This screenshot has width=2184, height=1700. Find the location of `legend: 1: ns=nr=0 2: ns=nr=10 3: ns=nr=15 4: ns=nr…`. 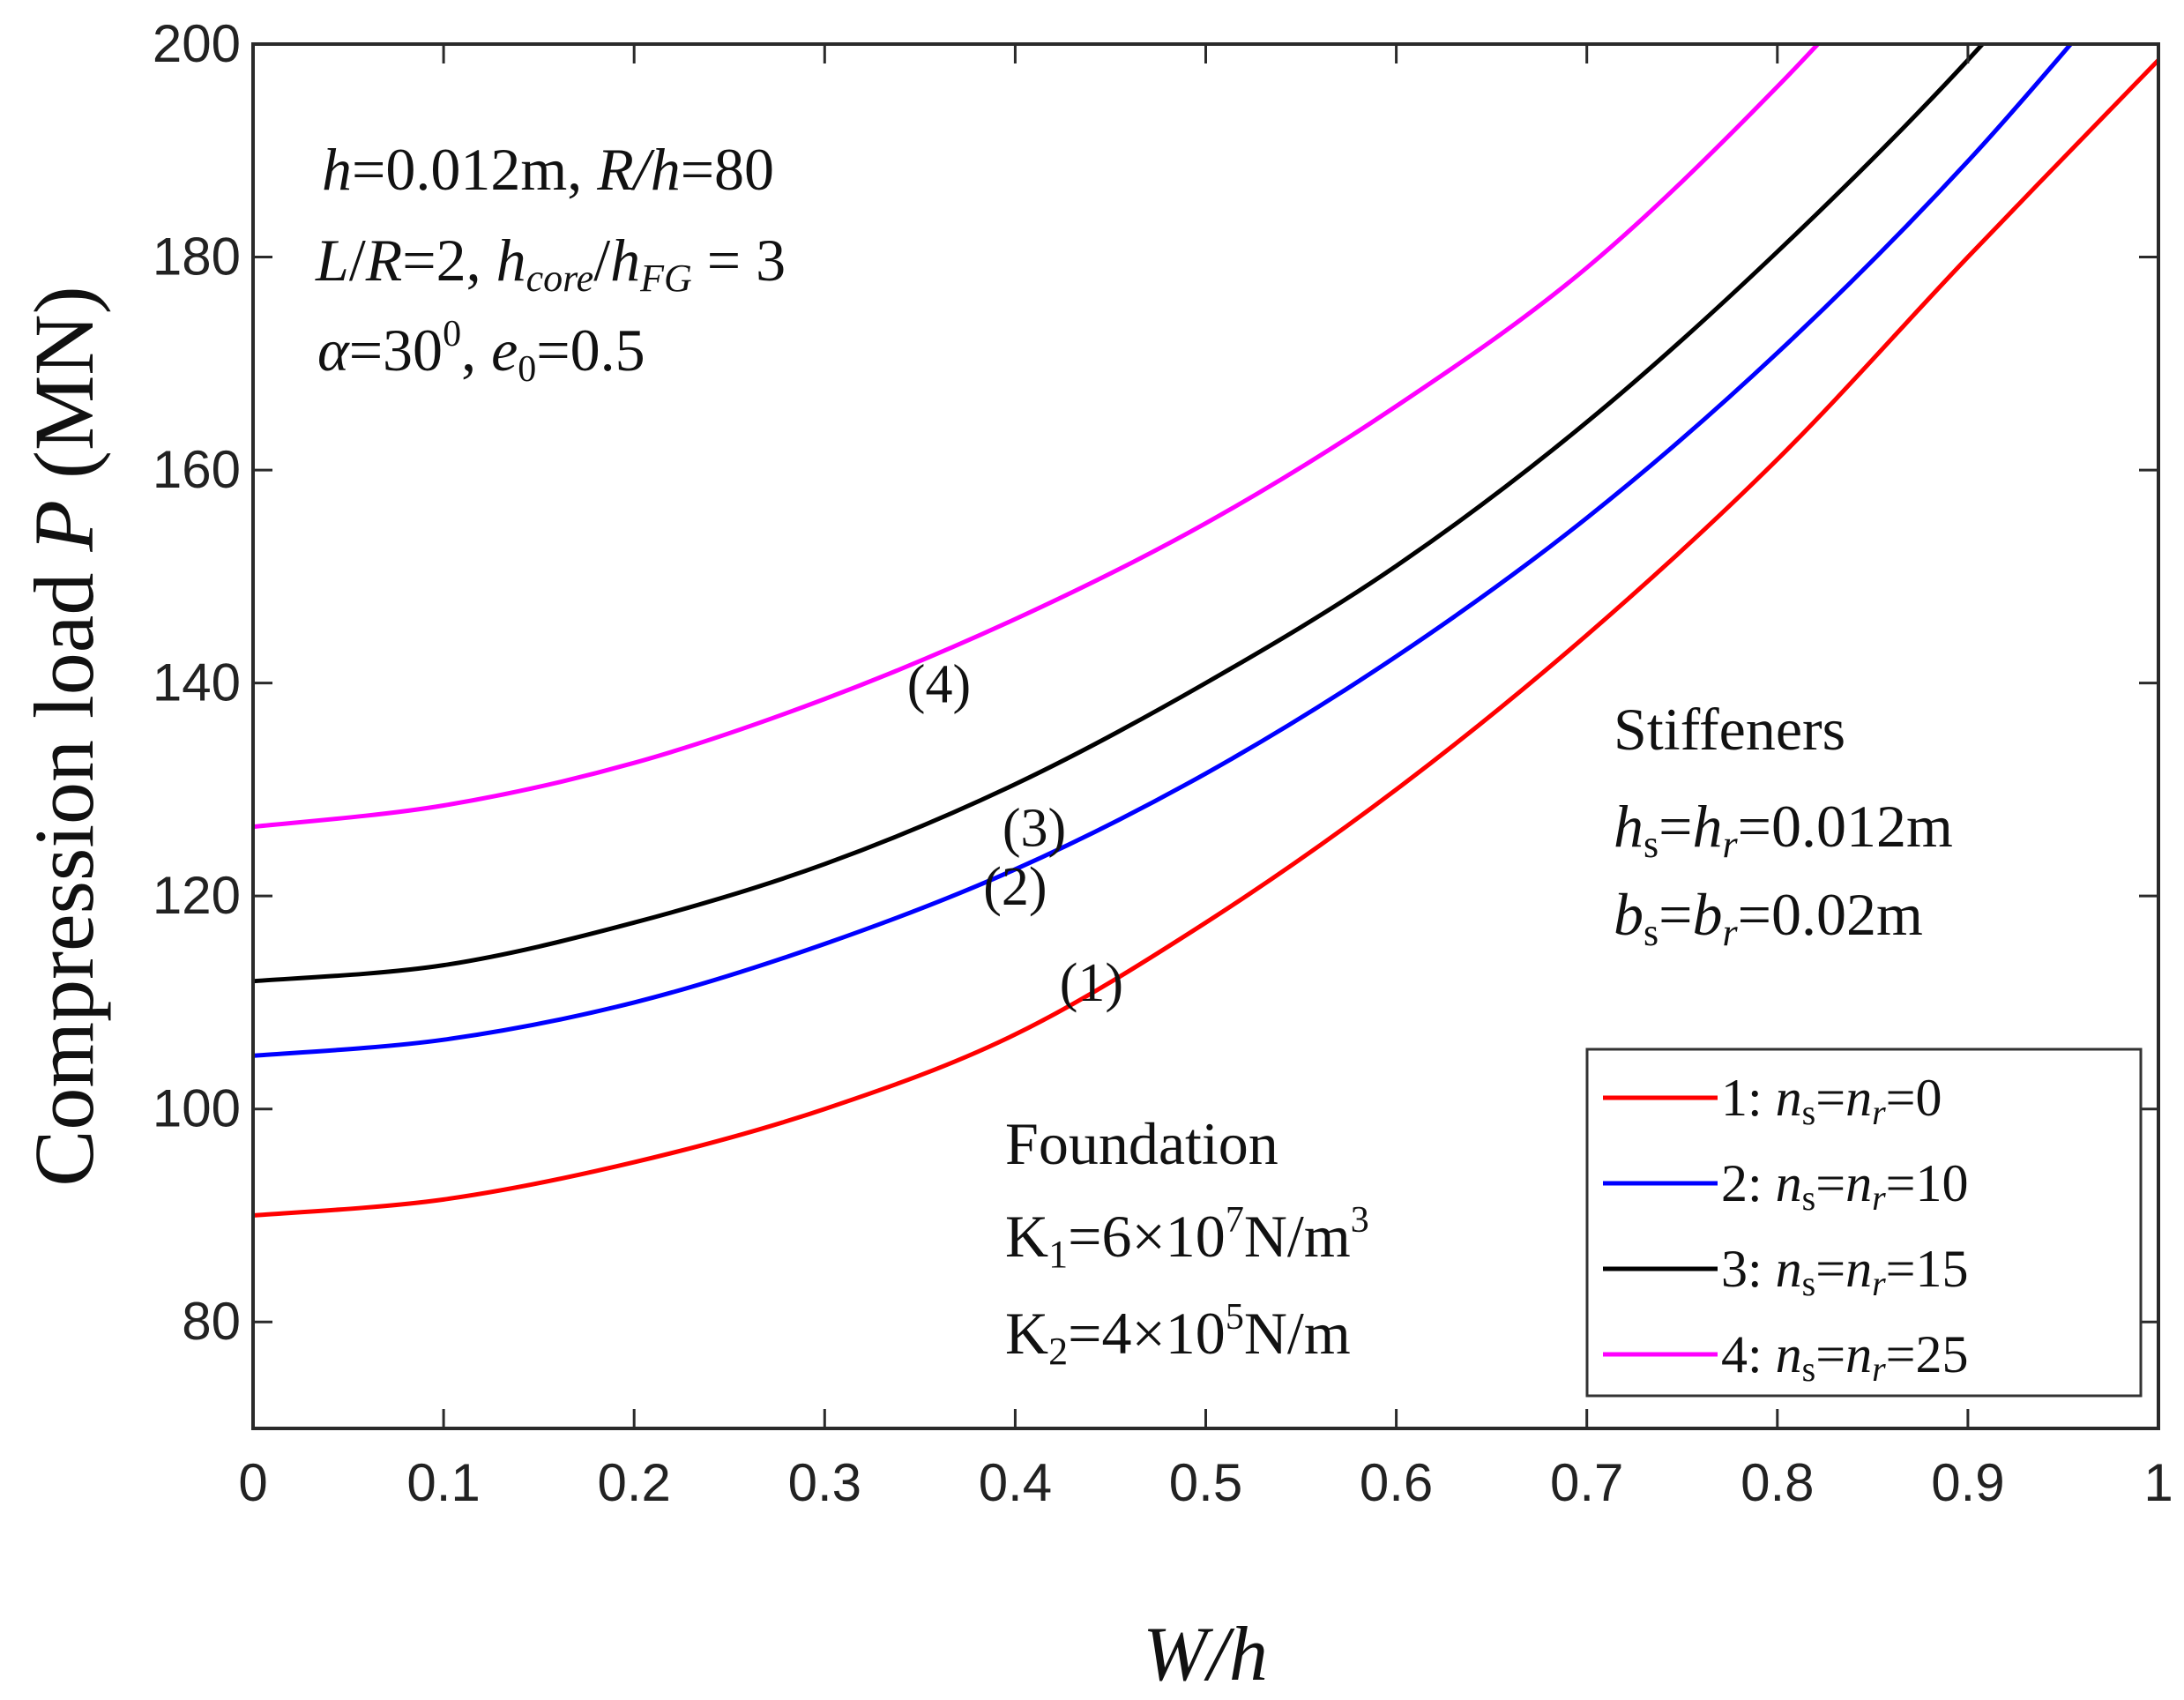

legend: 1: ns=nr=0 2: ns=nr=10 3: ns=nr=15 4: ns=nr… is located at coordinates (1864, 1223).